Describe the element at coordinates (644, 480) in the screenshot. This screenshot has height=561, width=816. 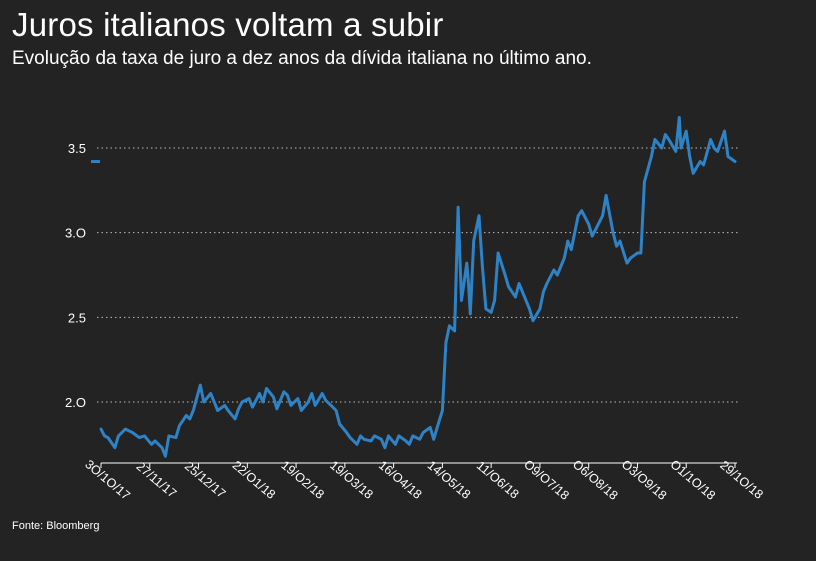
I see `x-tick-label: O3/O9/18` at that location.